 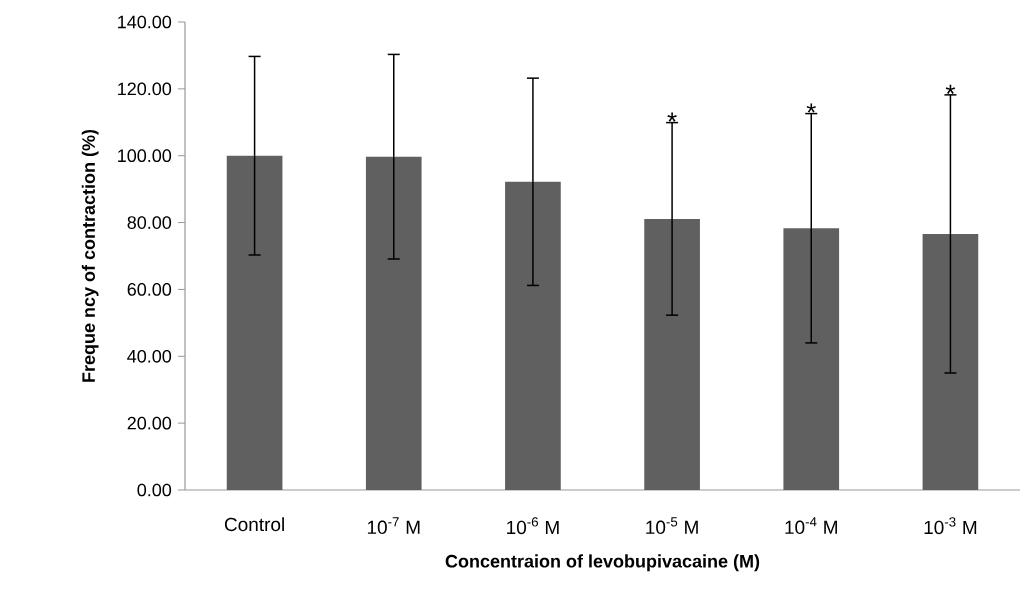 What do you see at coordinates (254, 524) in the screenshot?
I see `x-tick-label: Control` at bounding box center [254, 524].